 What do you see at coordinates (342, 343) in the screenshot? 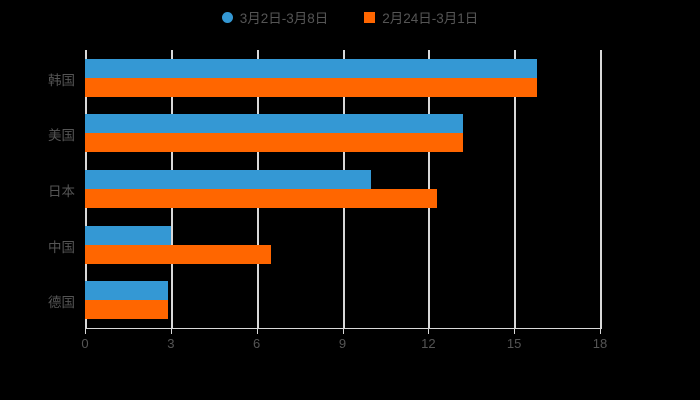
I see `x-axis-tick-label: 9` at bounding box center [342, 343].